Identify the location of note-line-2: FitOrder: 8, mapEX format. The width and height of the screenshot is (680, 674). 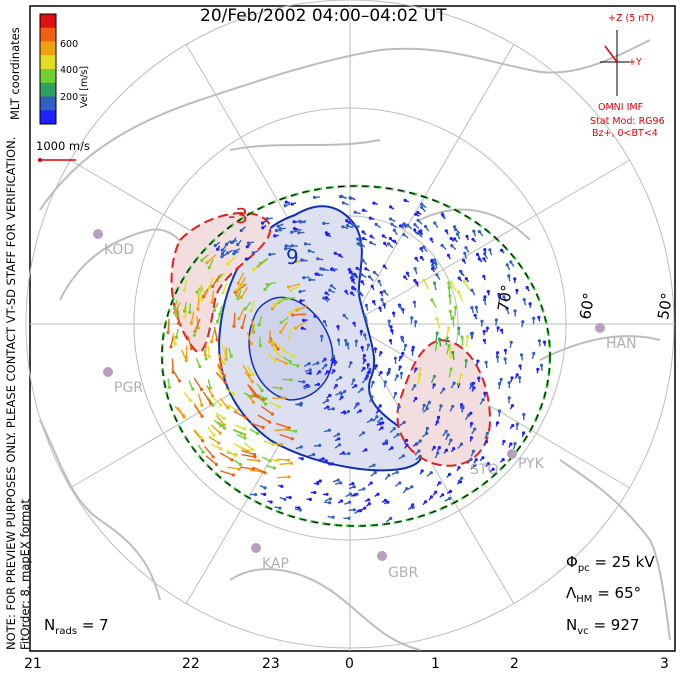
(25, 574).